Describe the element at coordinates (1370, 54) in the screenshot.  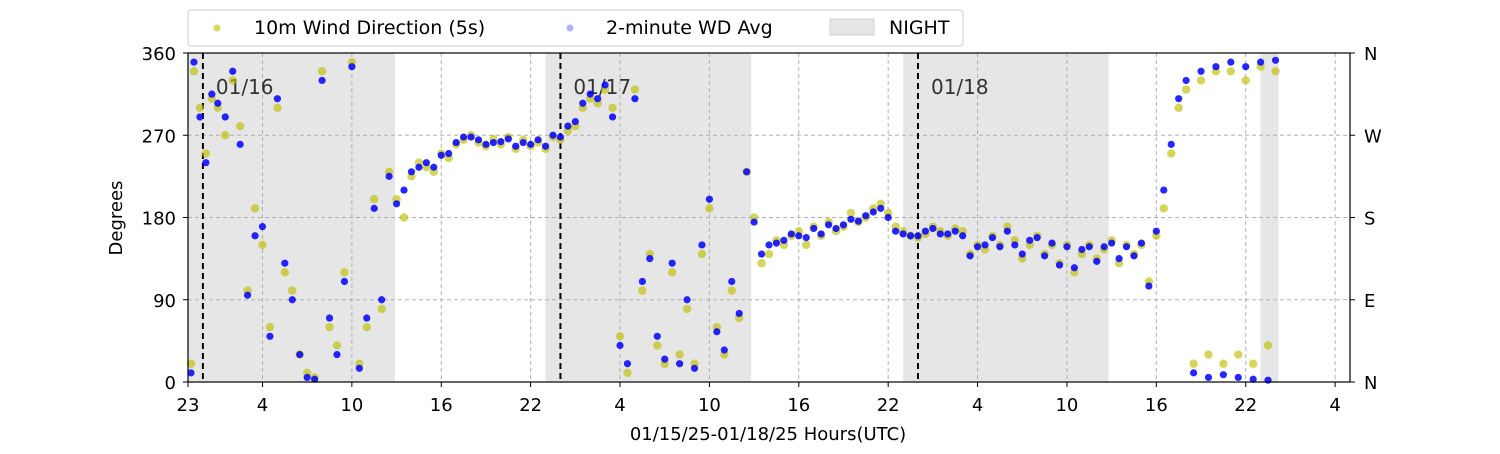
I see `y-right-tick-label-4: N` at that location.